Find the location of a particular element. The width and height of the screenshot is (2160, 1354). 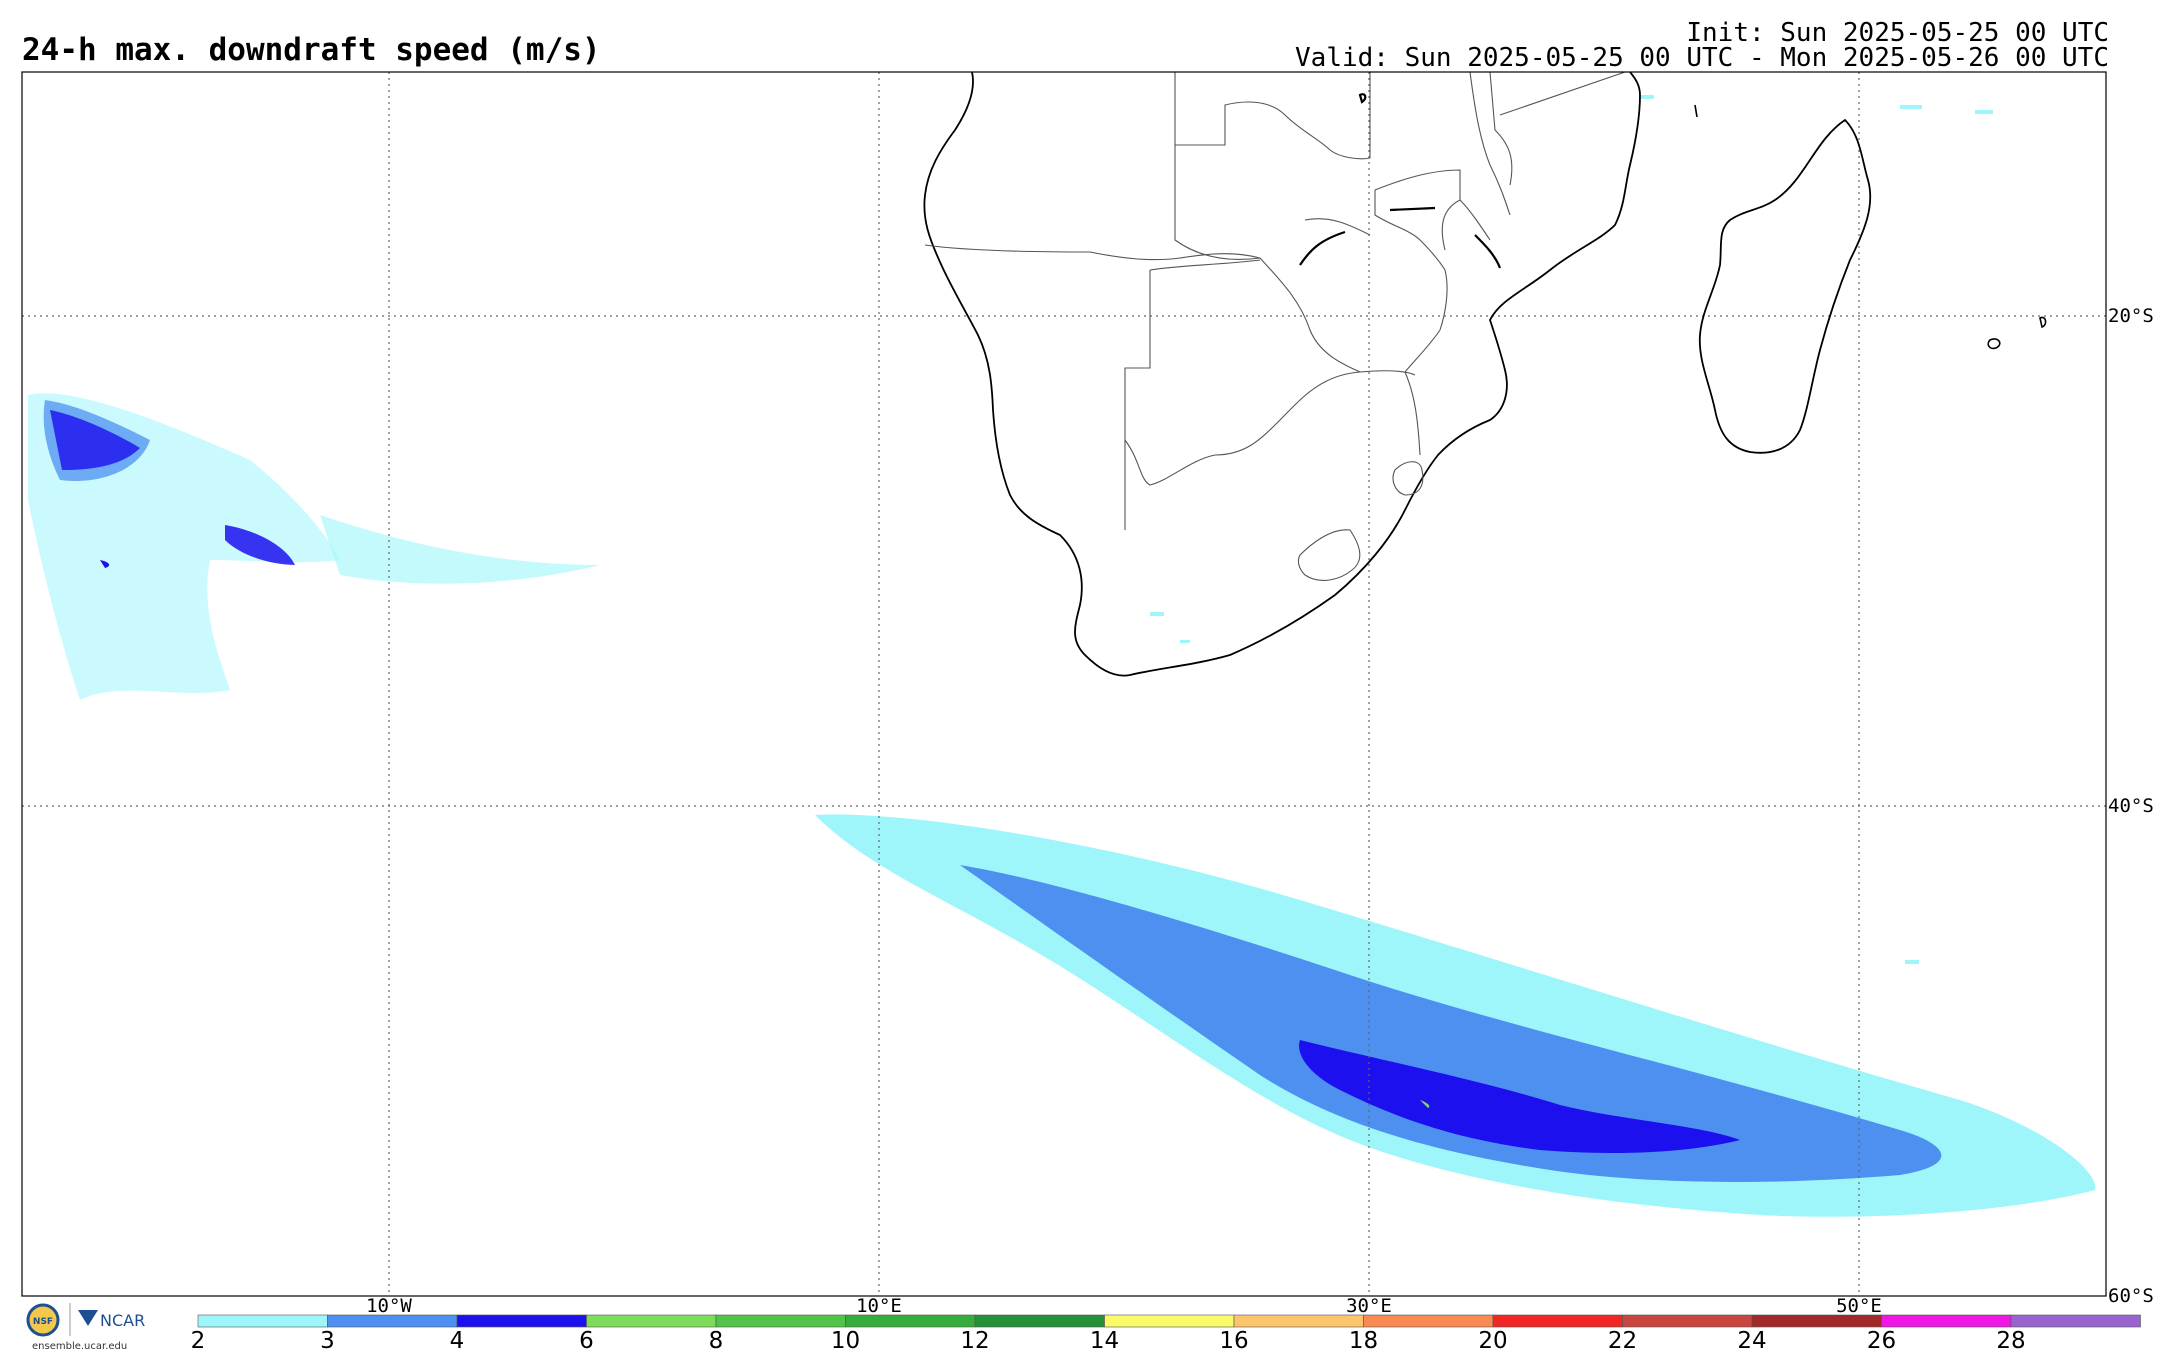

lat-label: 40°S is located at coordinates (2131, 806).